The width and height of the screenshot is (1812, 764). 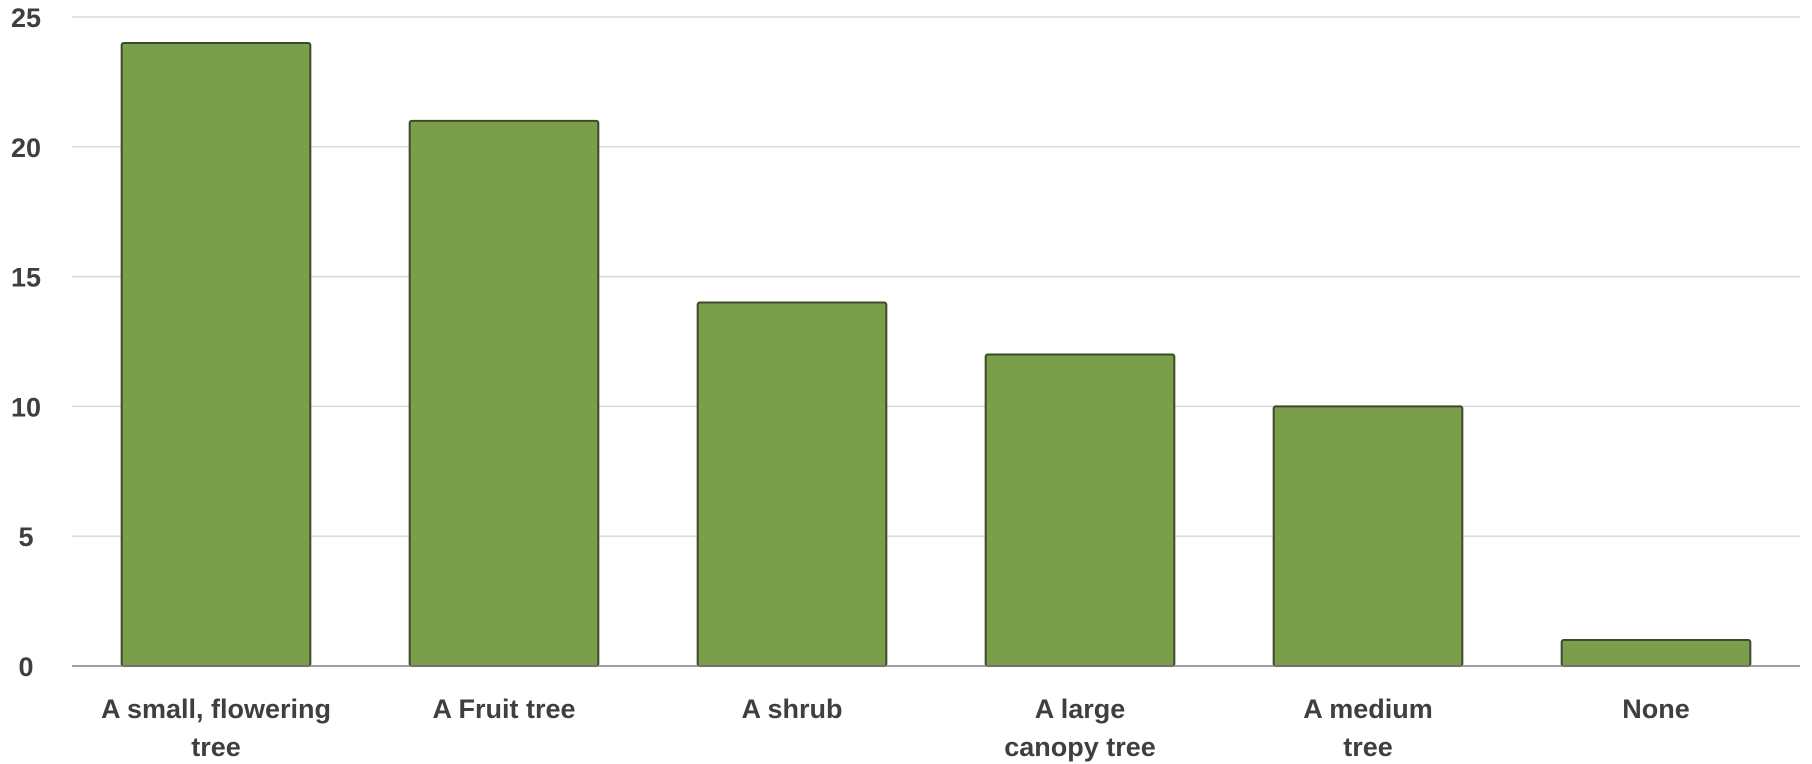 What do you see at coordinates (1080, 709) in the screenshot?
I see `x-category-label-line: A large` at bounding box center [1080, 709].